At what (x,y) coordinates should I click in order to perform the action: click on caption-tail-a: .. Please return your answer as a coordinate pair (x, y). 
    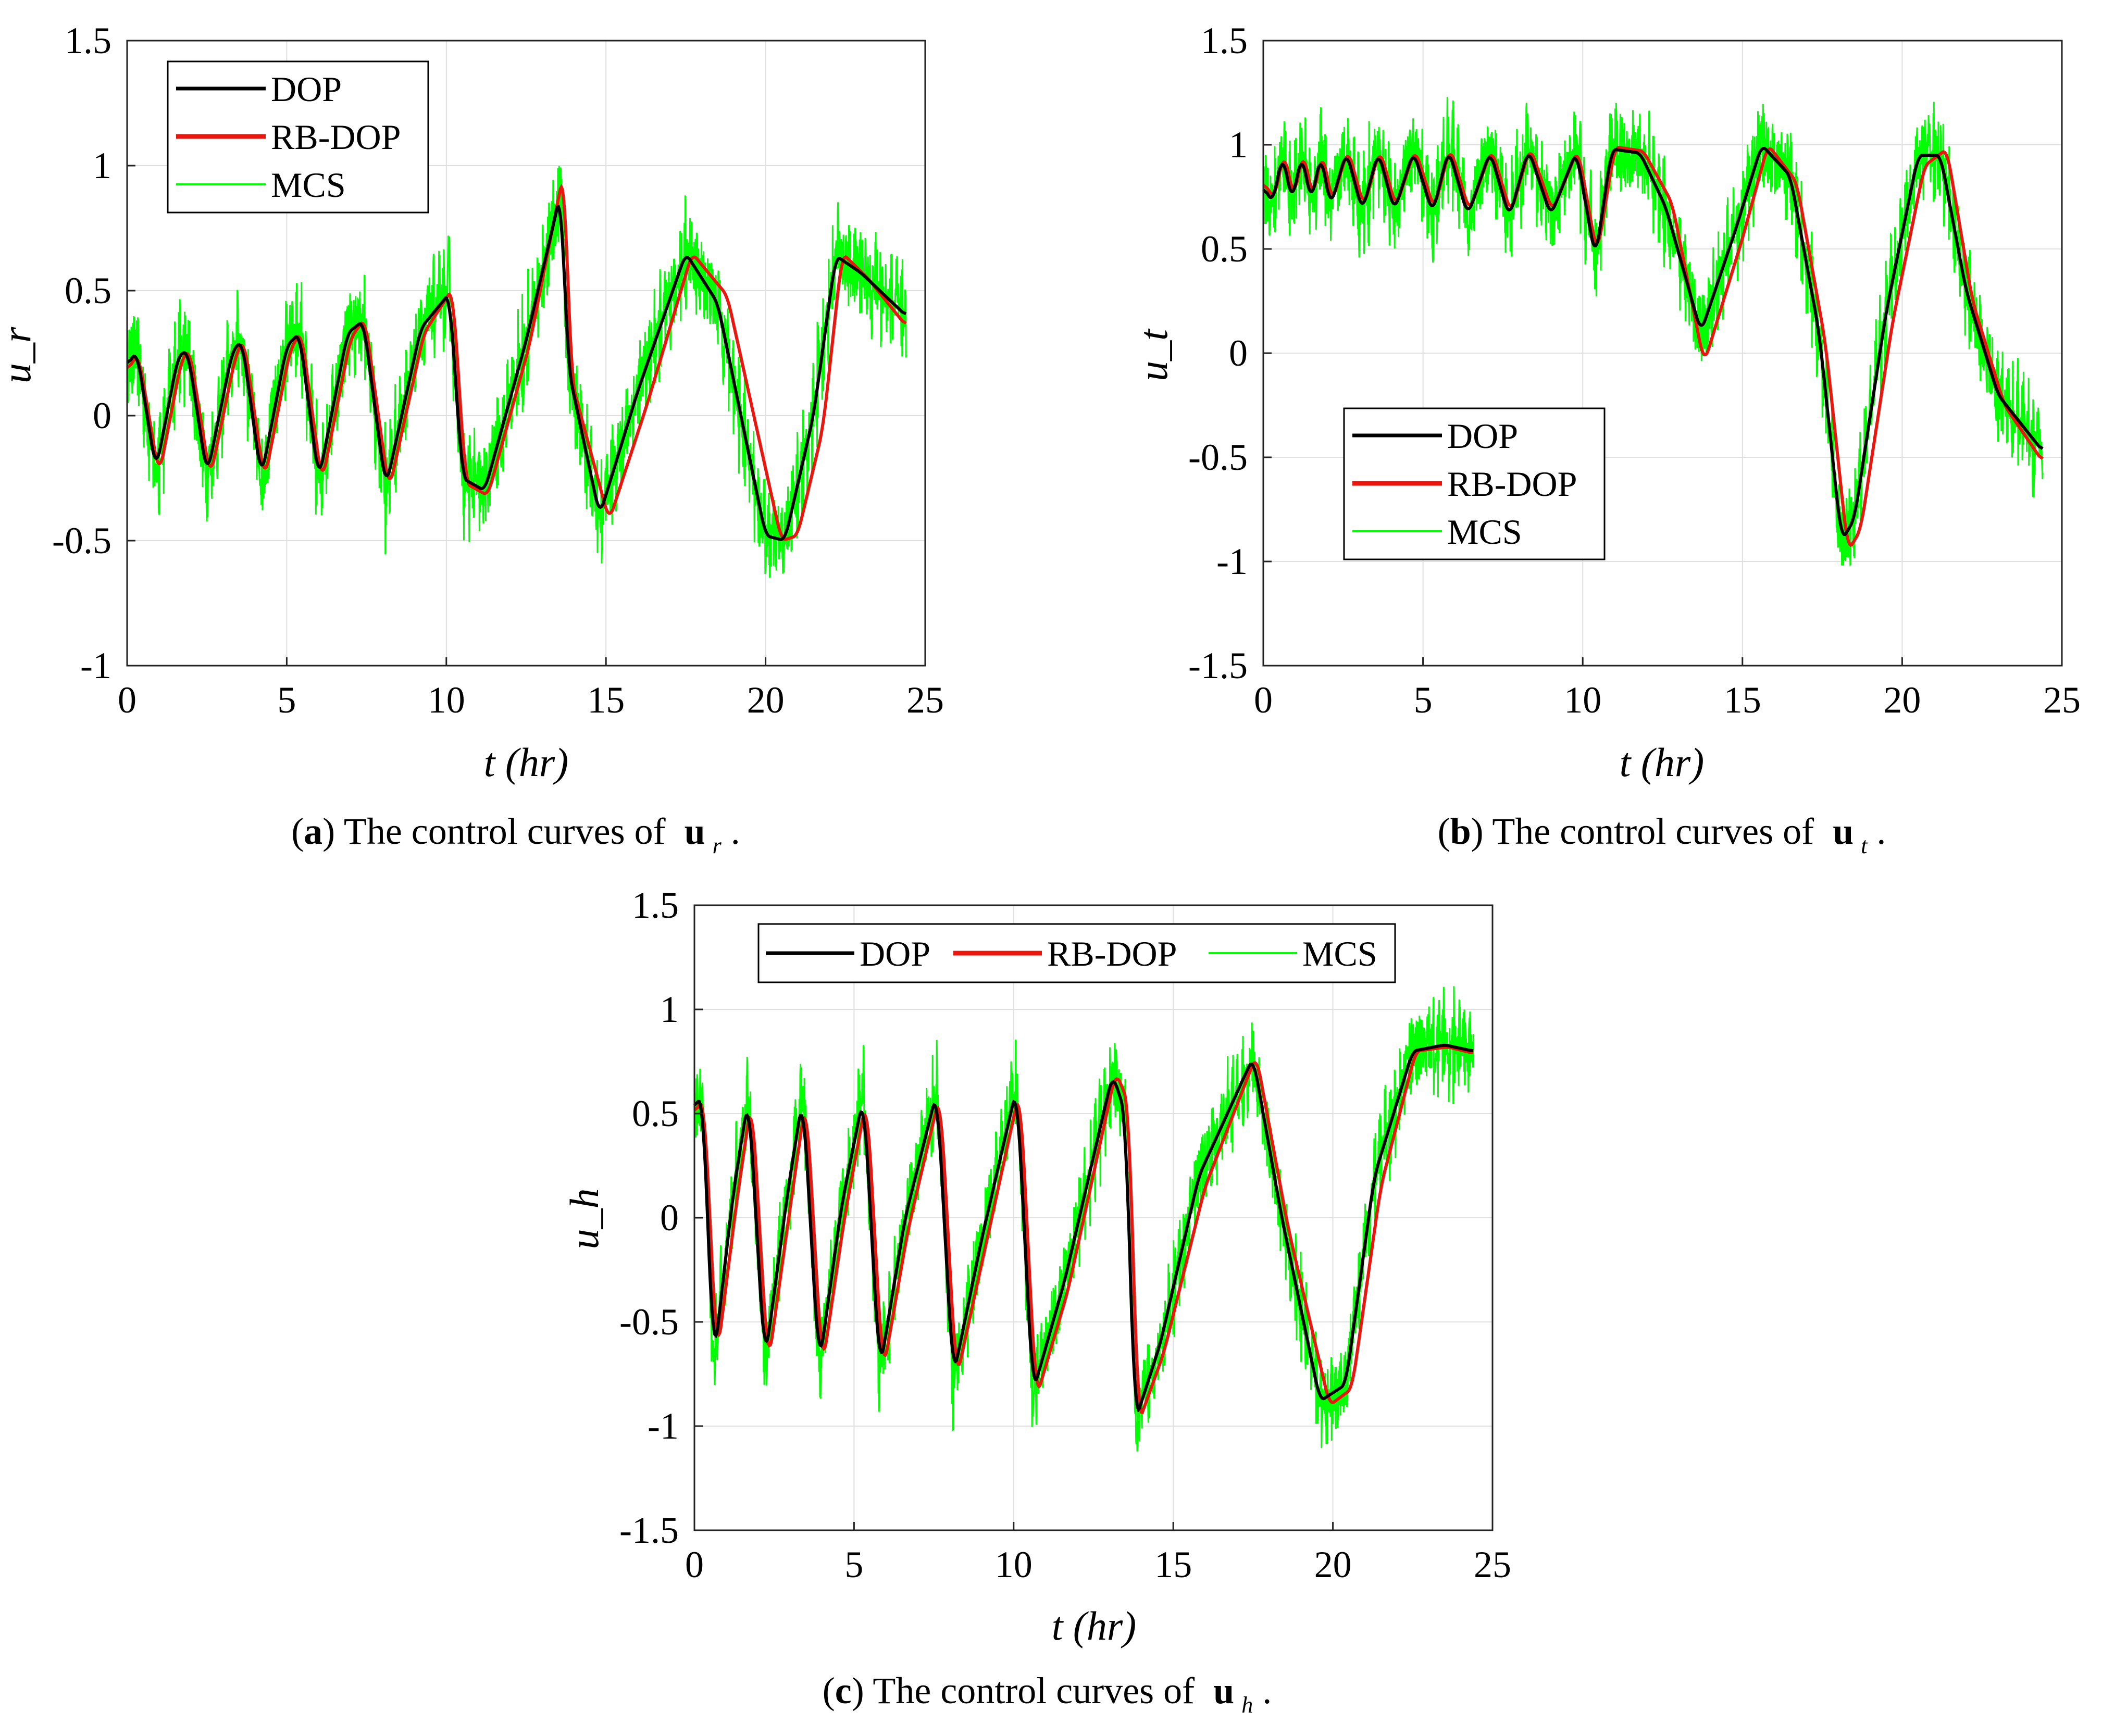
    Looking at the image, I should click on (736, 831).